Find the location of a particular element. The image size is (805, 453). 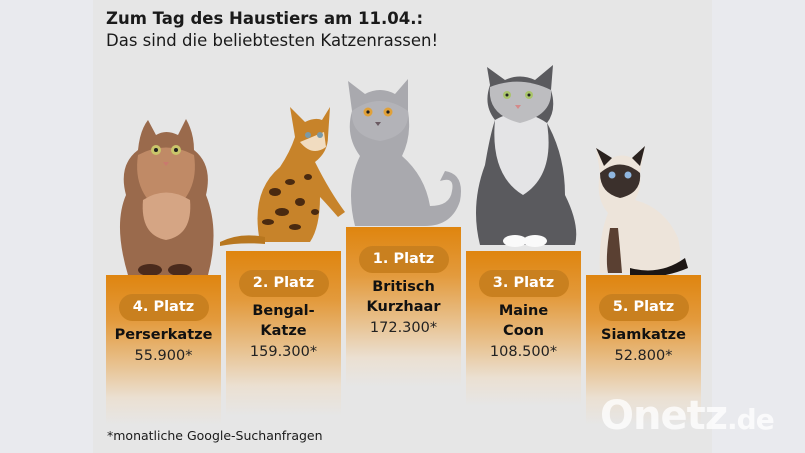

rank-badge: 4. Platz is located at coordinates (163, 307).